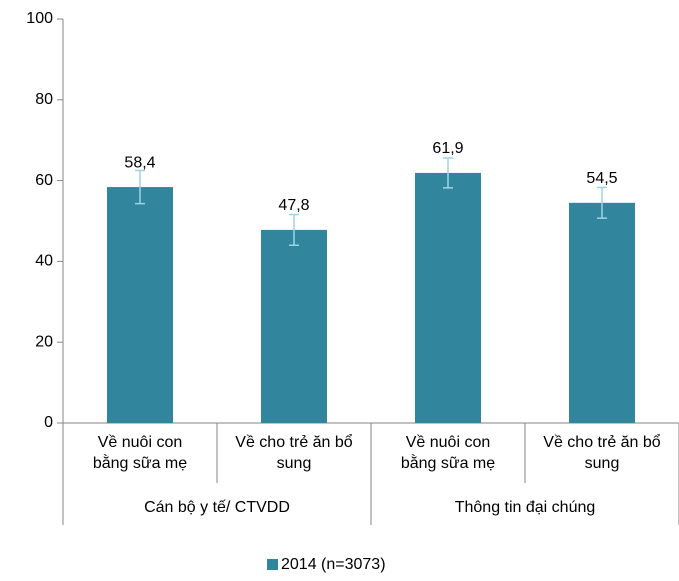  I want to click on y-tick-label: 0, so click(48, 422).